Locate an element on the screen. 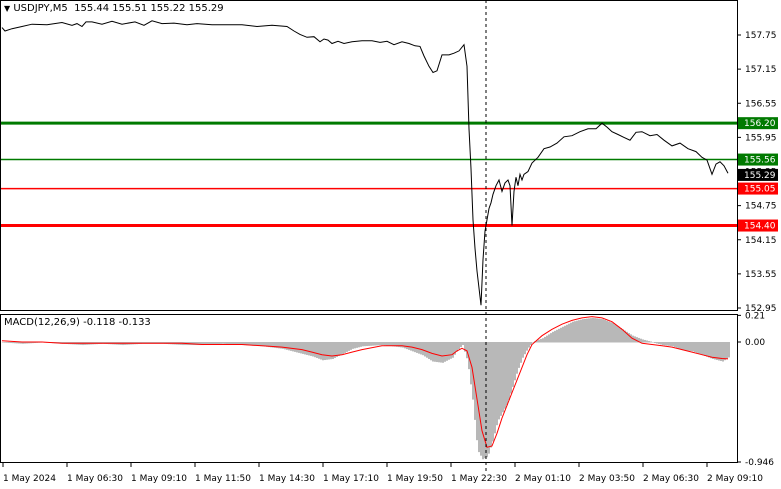  macd-tick-label: -0.946 is located at coordinates (759, 463).